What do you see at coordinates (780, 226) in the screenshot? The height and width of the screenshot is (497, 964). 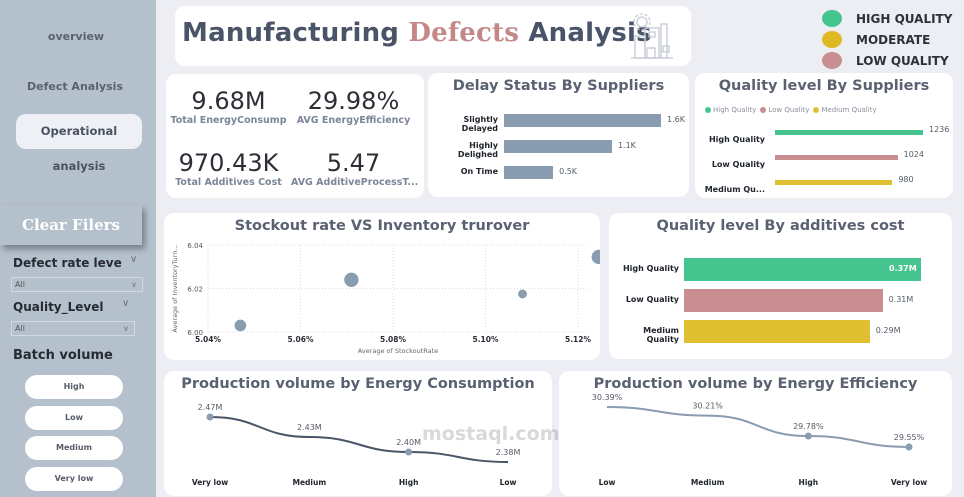 I see `chart-title: Quality level By additives cost` at bounding box center [780, 226].